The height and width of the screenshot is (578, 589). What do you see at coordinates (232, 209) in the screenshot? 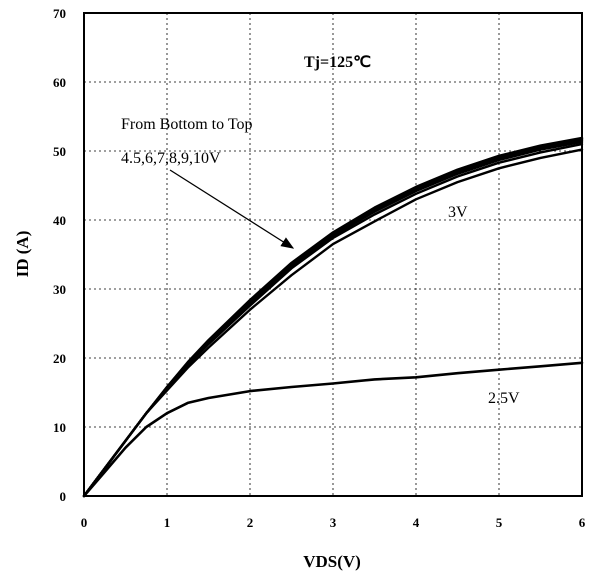
I see `annotation-arrow` at bounding box center [232, 209].